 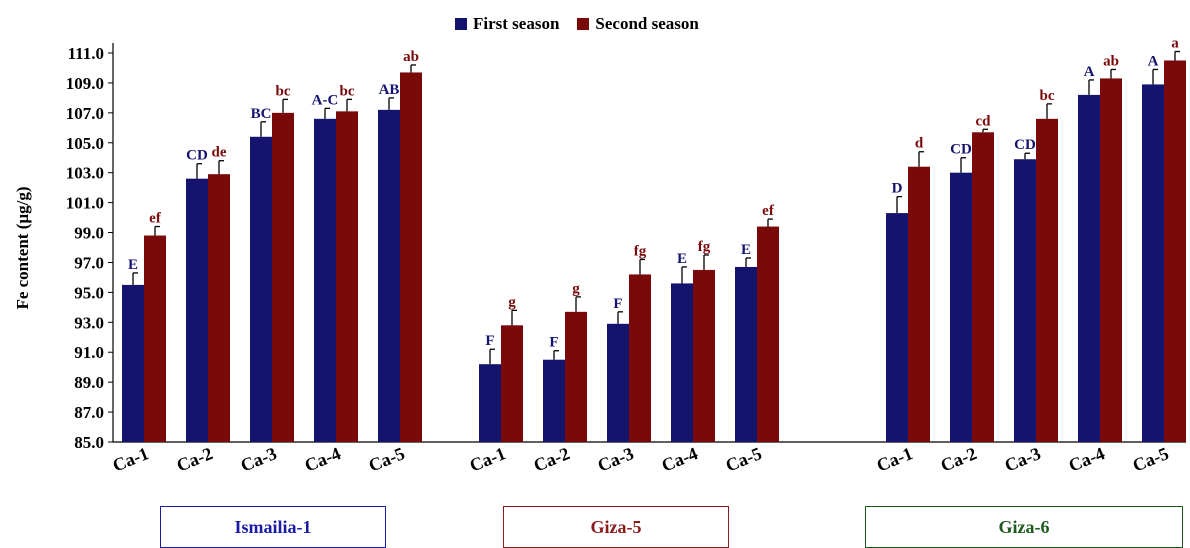 I want to click on y-tick-label: 95.0, so click(x=89, y=292).